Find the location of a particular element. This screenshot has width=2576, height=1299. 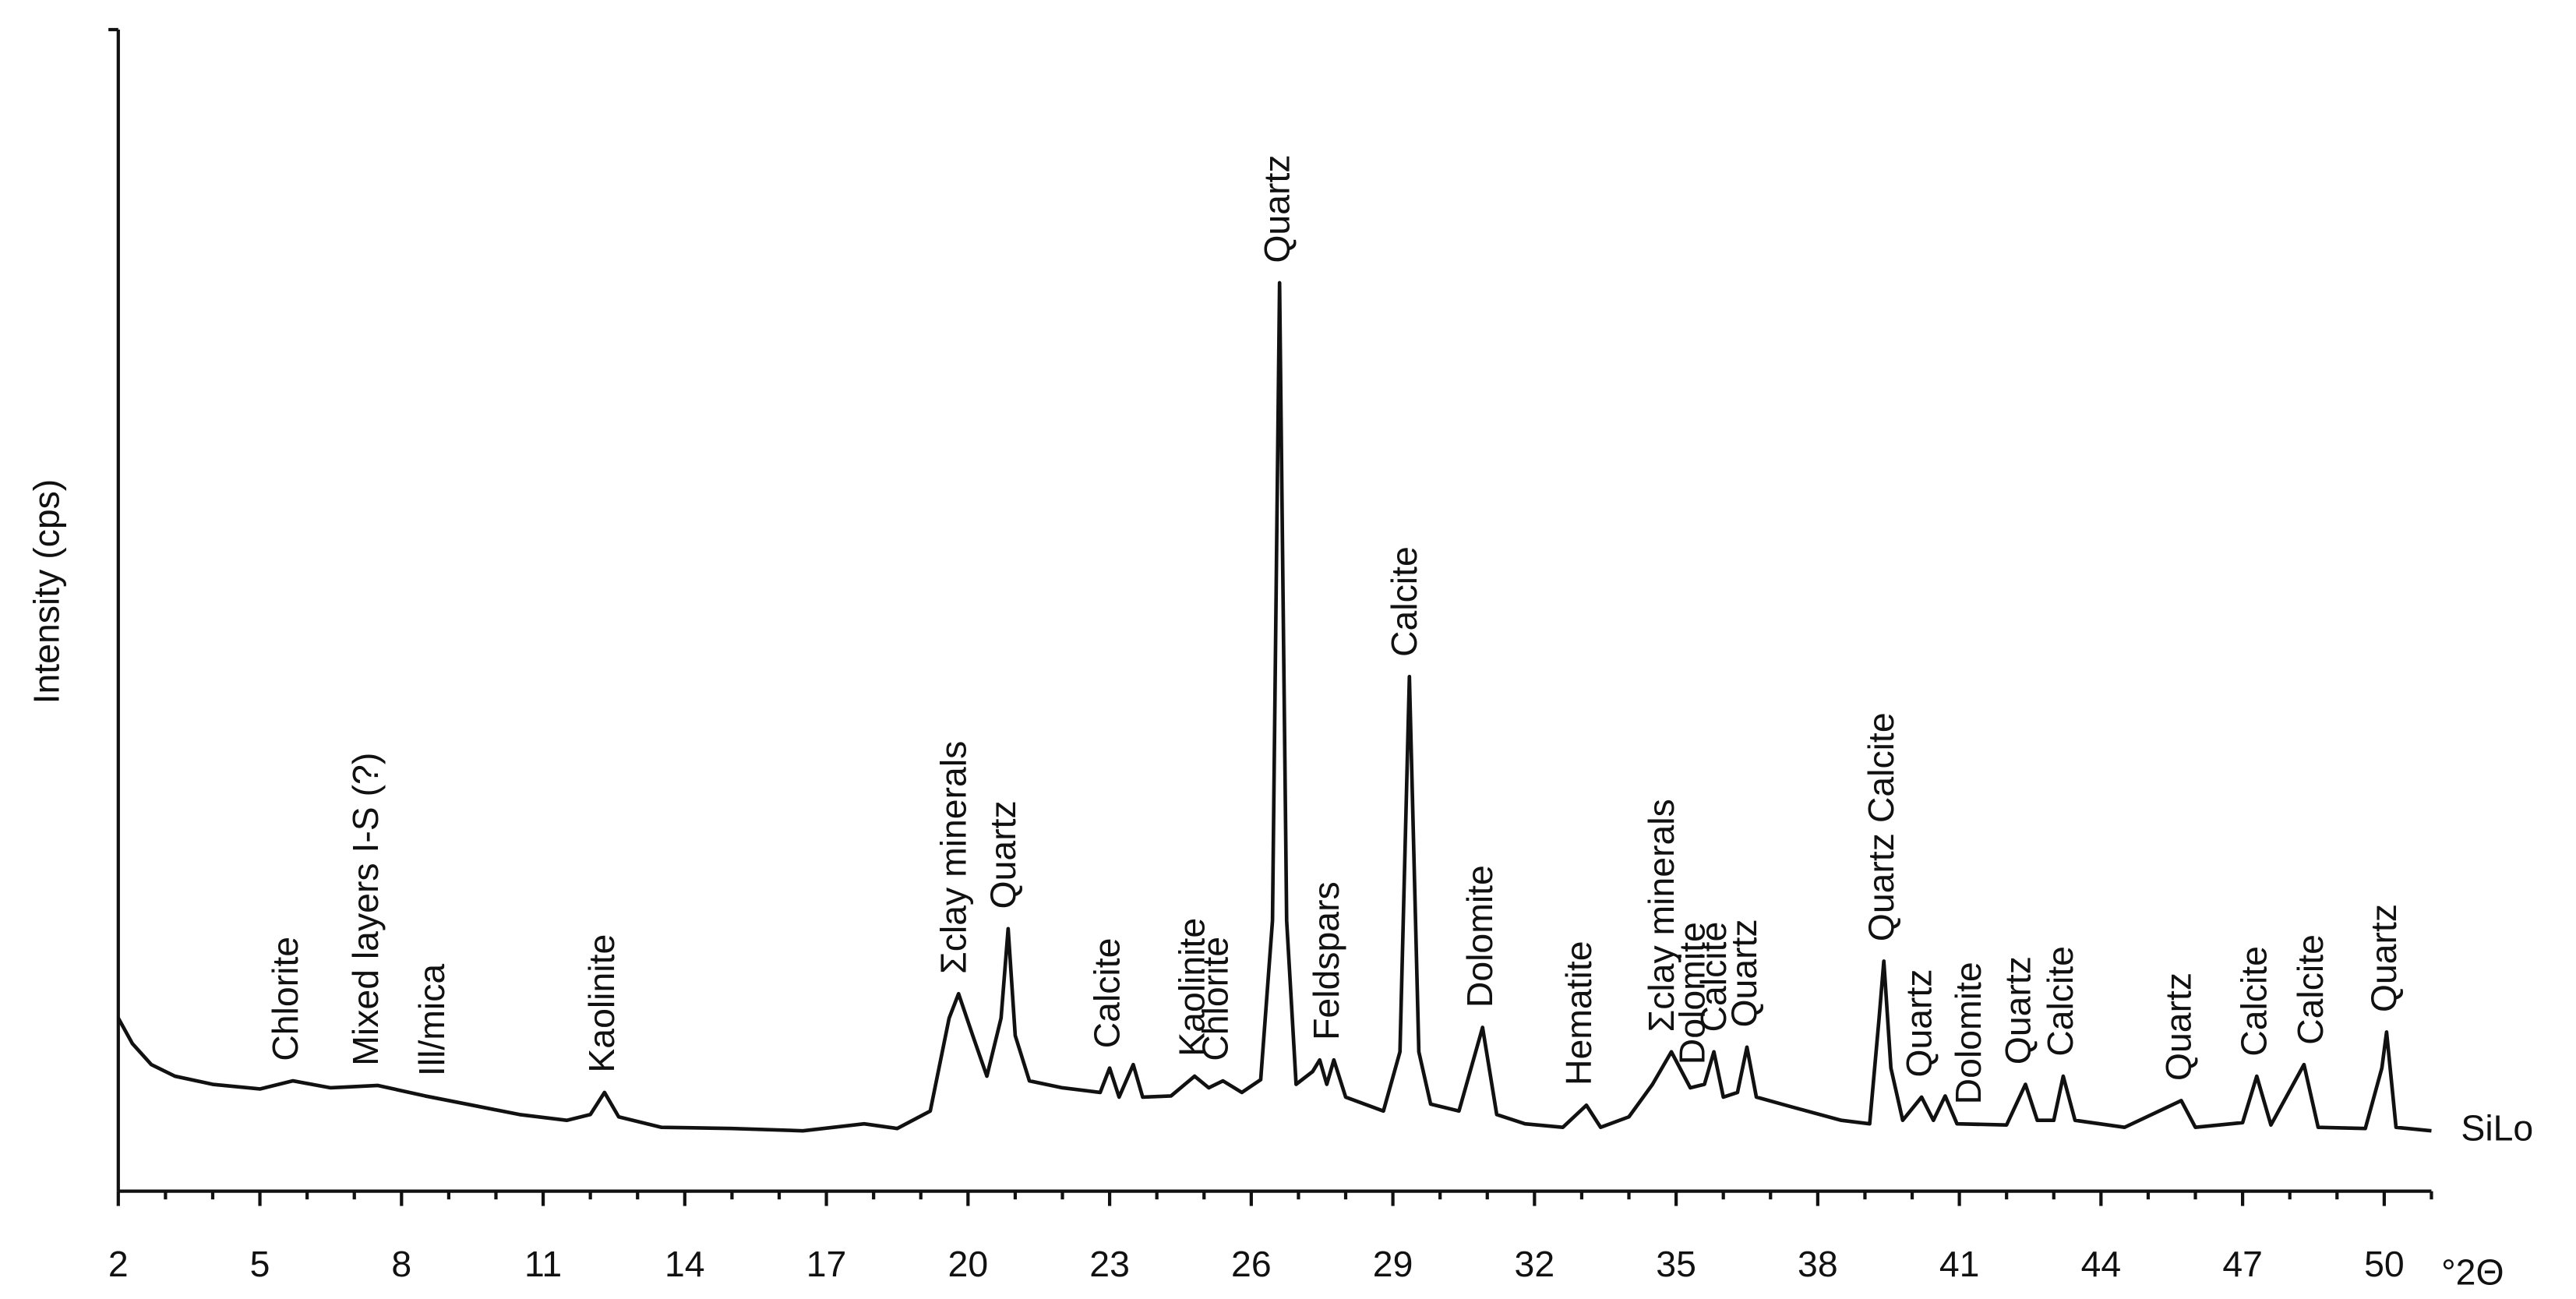

x-tick-label: 17 is located at coordinates (826, 1264).